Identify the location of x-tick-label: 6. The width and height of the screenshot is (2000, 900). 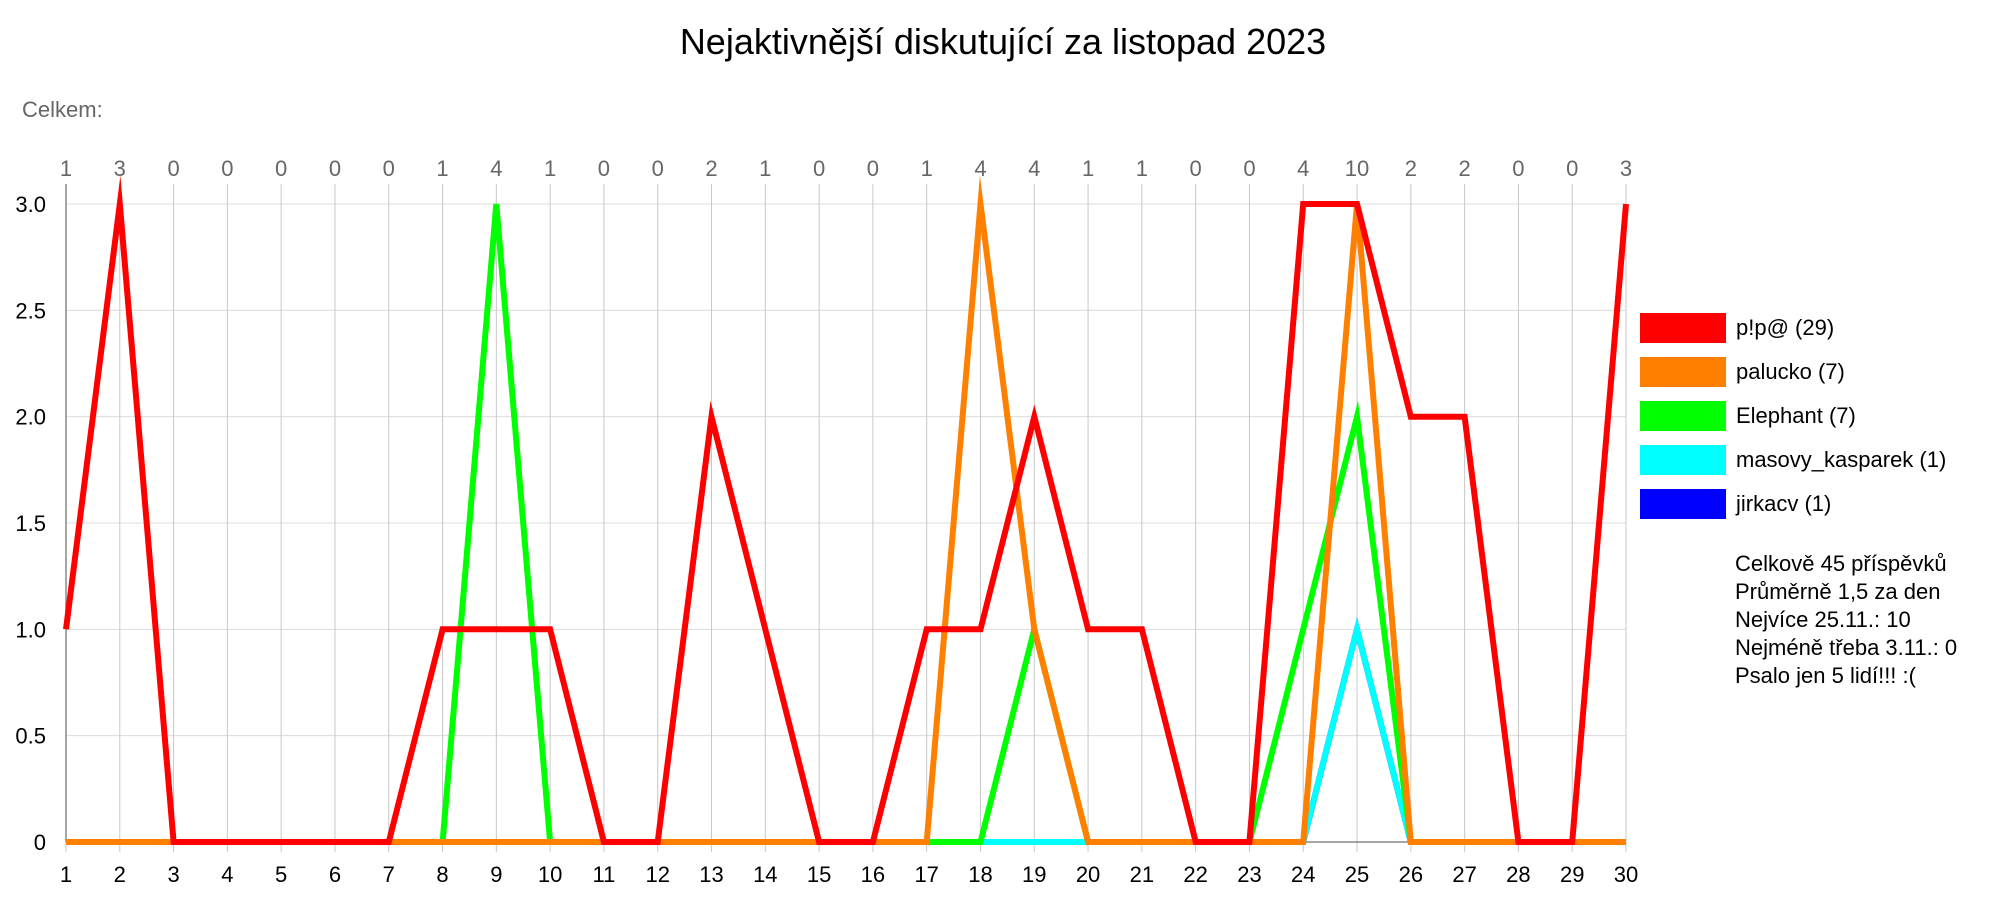
(335, 874).